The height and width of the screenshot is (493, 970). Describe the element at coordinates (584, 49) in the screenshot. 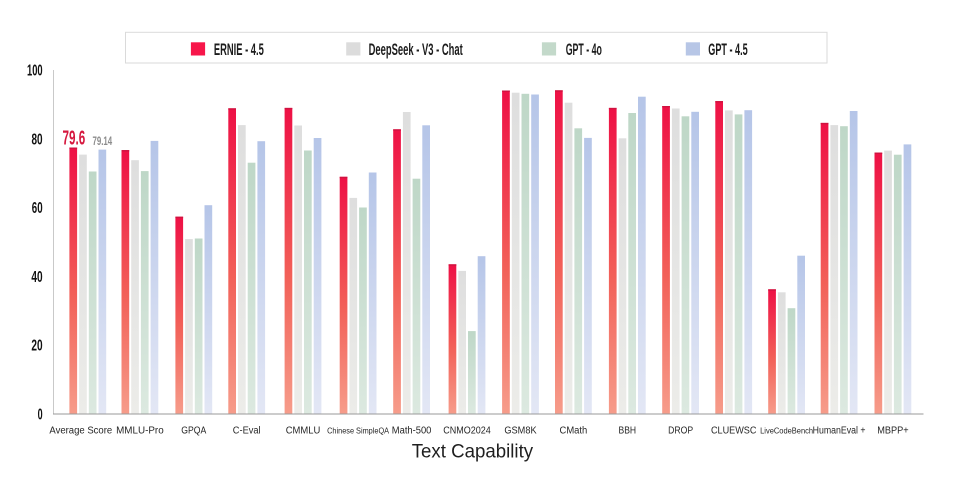

I see `svg-text: GPT - 4o` at that location.